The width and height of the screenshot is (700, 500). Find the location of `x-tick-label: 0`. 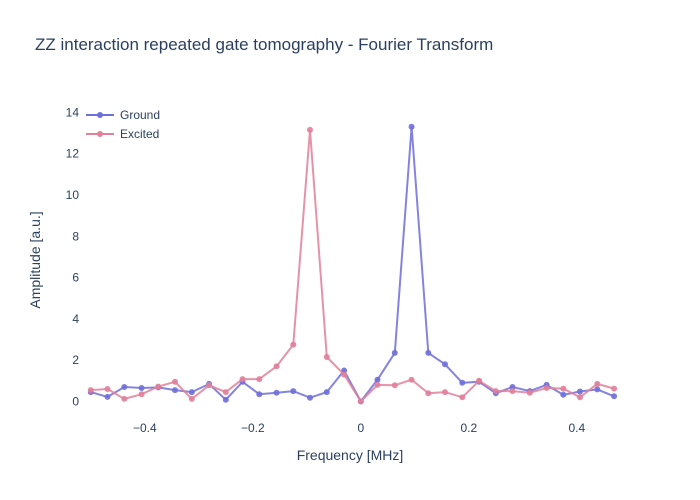

x-tick-label: 0 is located at coordinates (360, 428).